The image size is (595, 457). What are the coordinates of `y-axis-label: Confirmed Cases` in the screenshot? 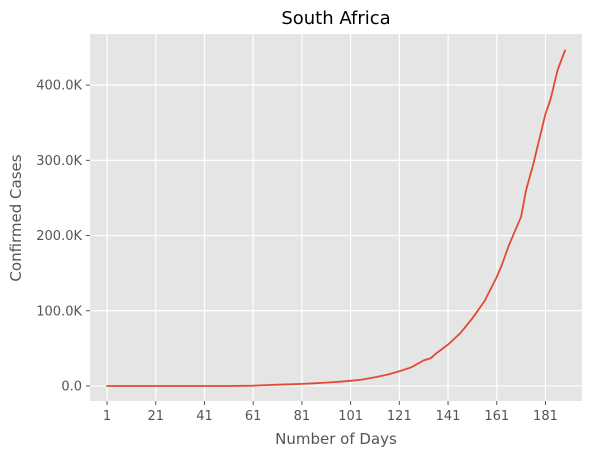 It's located at (16, 217).